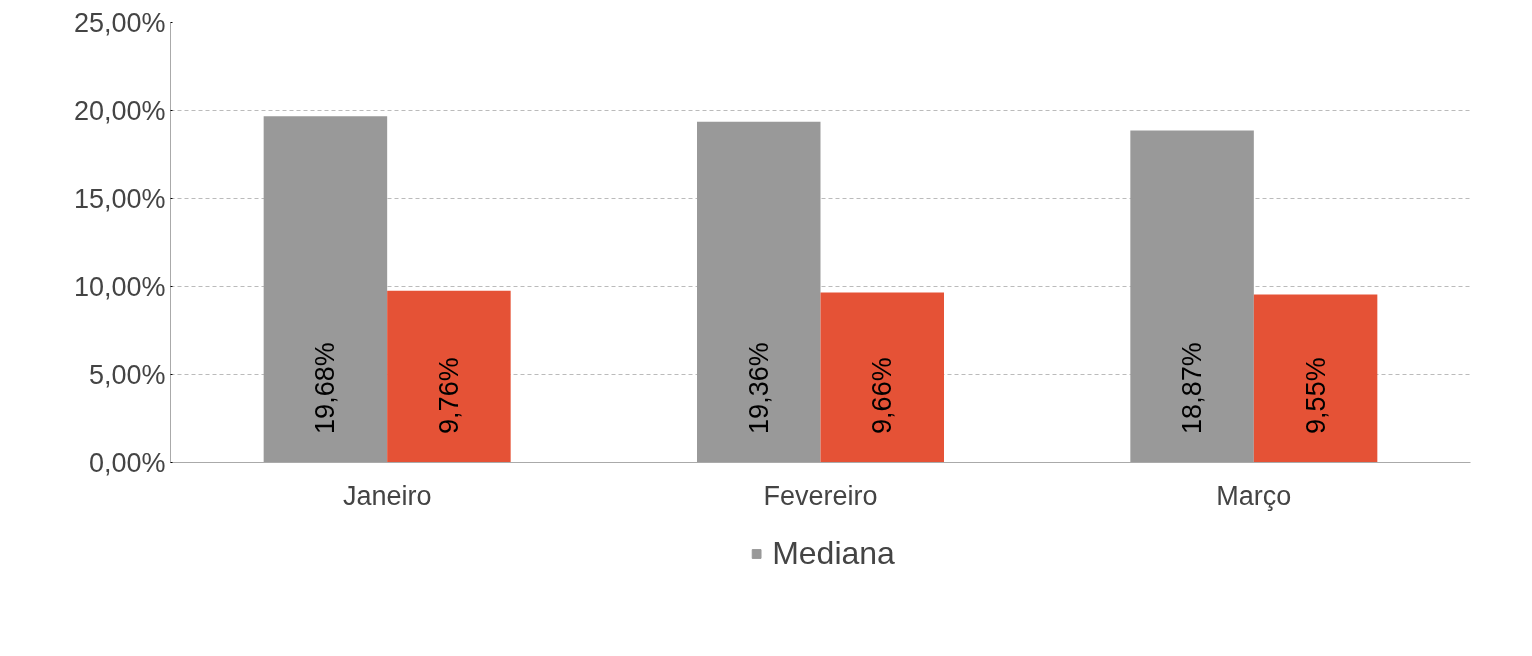 The height and width of the screenshot is (656, 1532). What do you see at coordinates (758, 388) in the screenshot?
I see `data-label: 19,36%` at bounding box center [758, 388].